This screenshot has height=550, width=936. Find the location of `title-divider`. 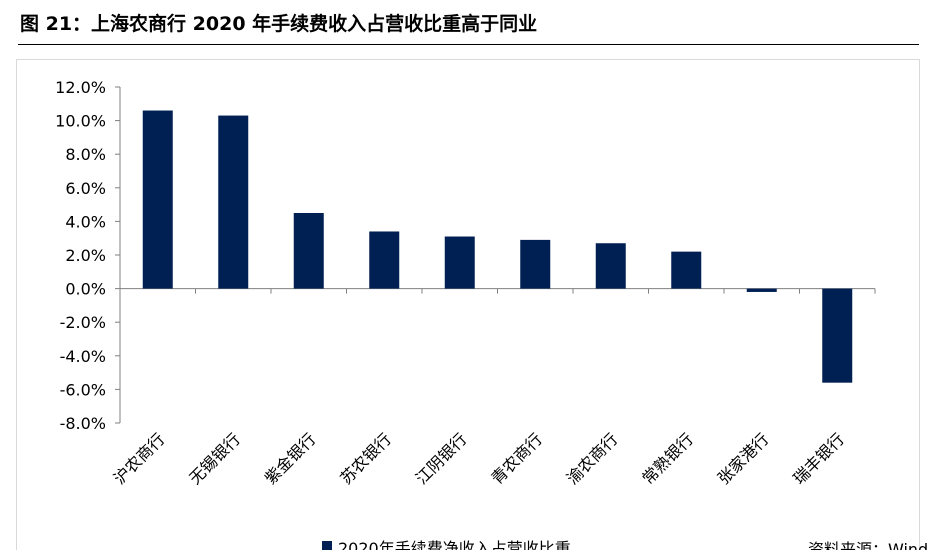

title-divider is located at coordinates (468, 44).